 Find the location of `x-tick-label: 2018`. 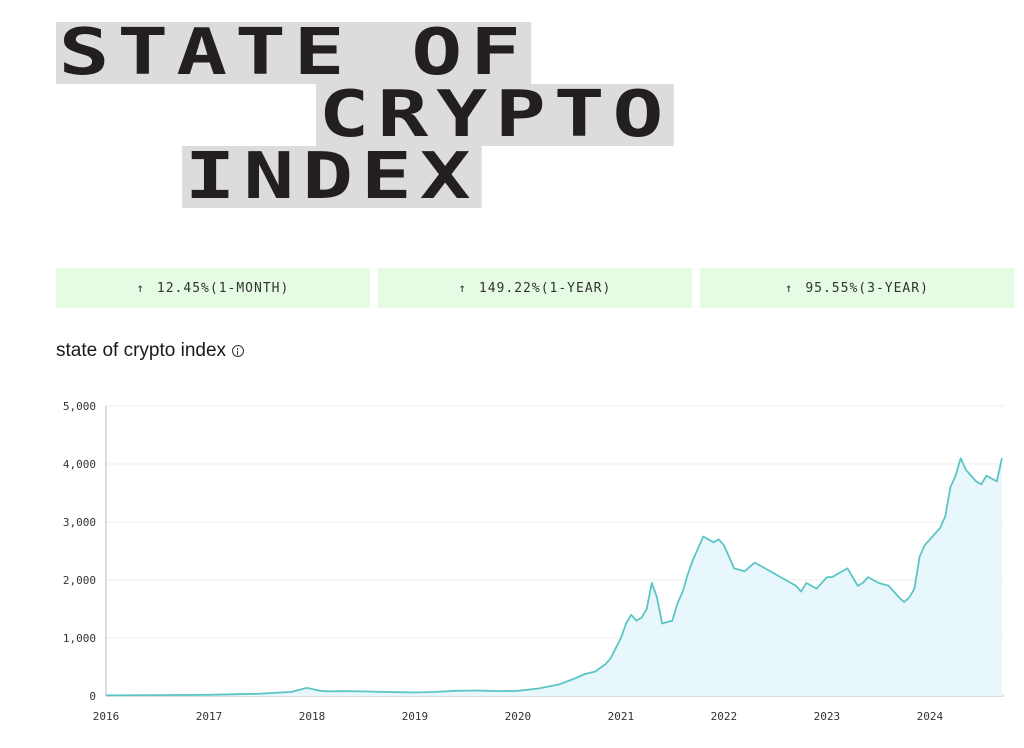

x-tick-label: 2018 is located at coordinates (312, 716).